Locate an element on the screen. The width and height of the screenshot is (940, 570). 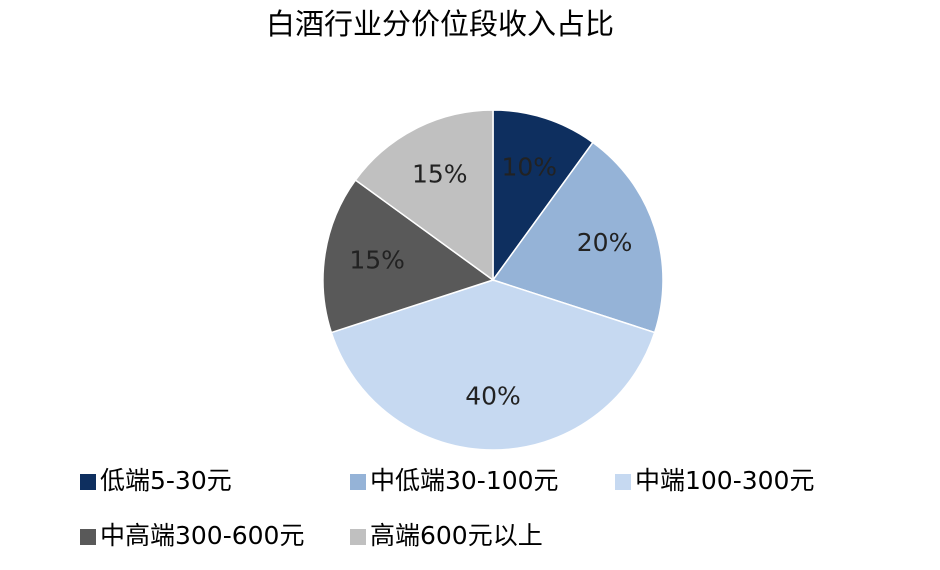
legend-label: 低端5-30元 is located at coordinates (166, 480).